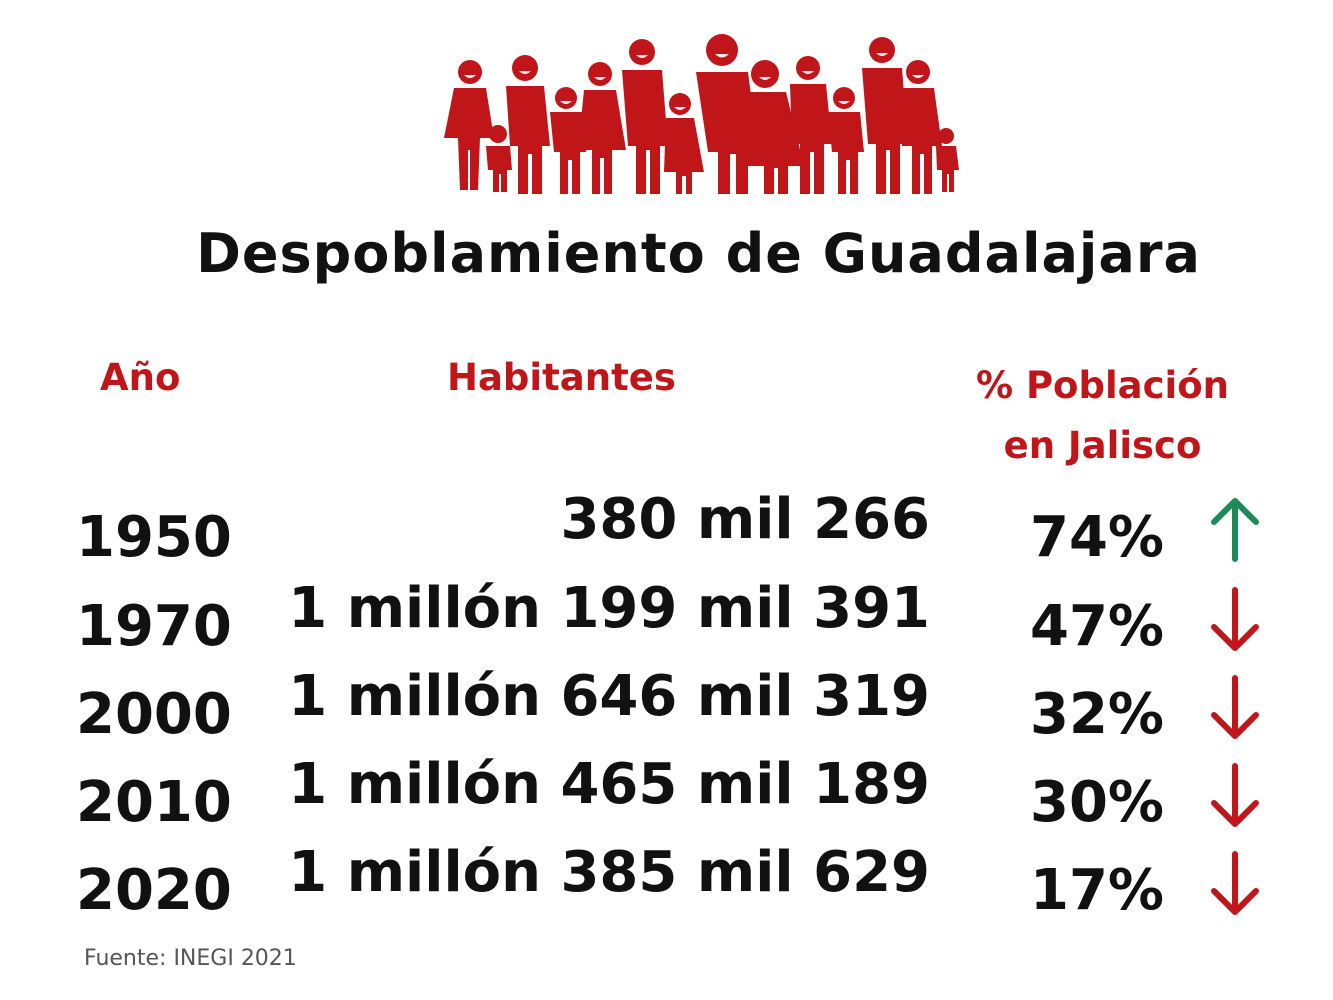 The width and height of the screenshot is (1333, 1000). What do you see at coordinates (609, 608) in the screenshot?
I see `row-habitantes: 1 millón 199 mil 391` at bounding box center [609, 608].